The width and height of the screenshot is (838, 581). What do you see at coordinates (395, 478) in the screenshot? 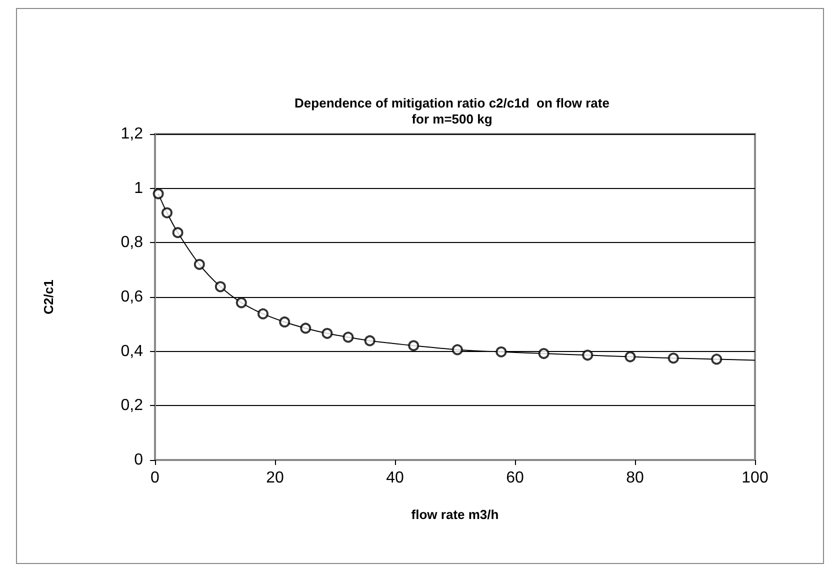
I see `x-tick-label: 40` at bounding box center [395, 478].